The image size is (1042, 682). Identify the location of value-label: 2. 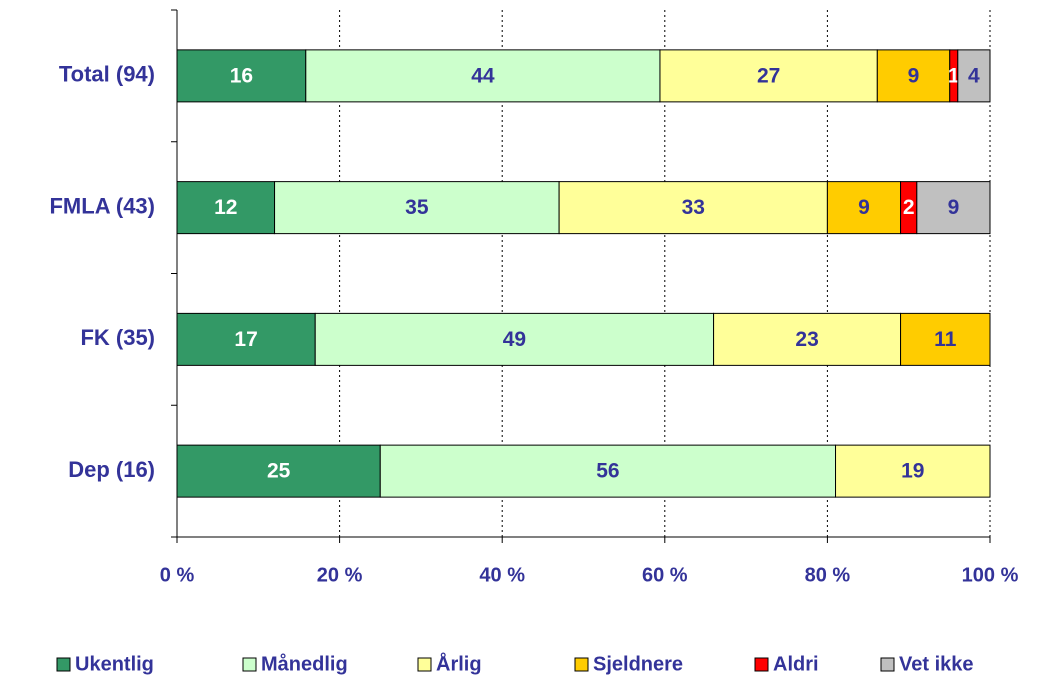
(909, 207).